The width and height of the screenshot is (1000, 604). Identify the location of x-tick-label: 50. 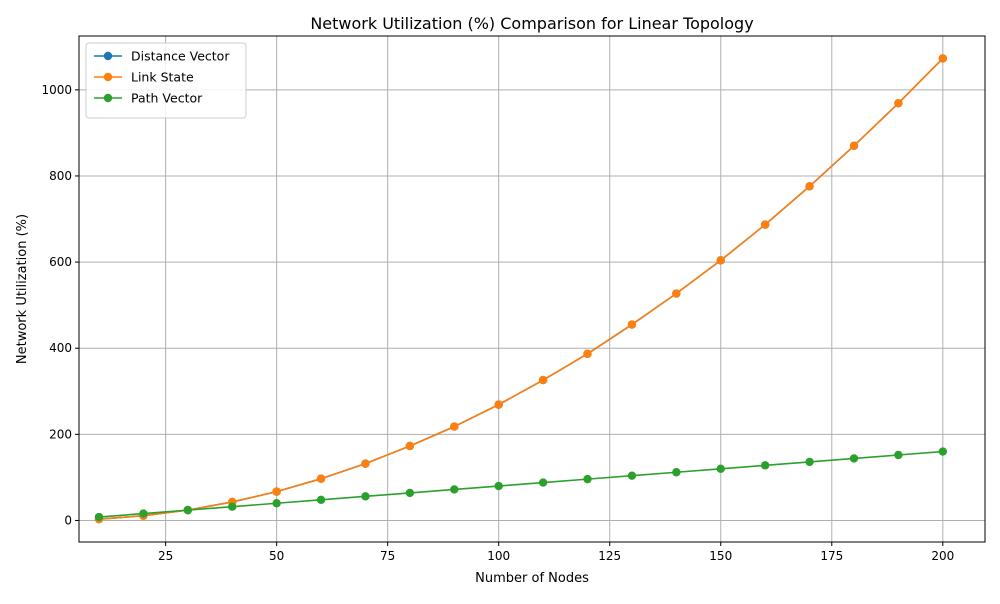
(276, 556).